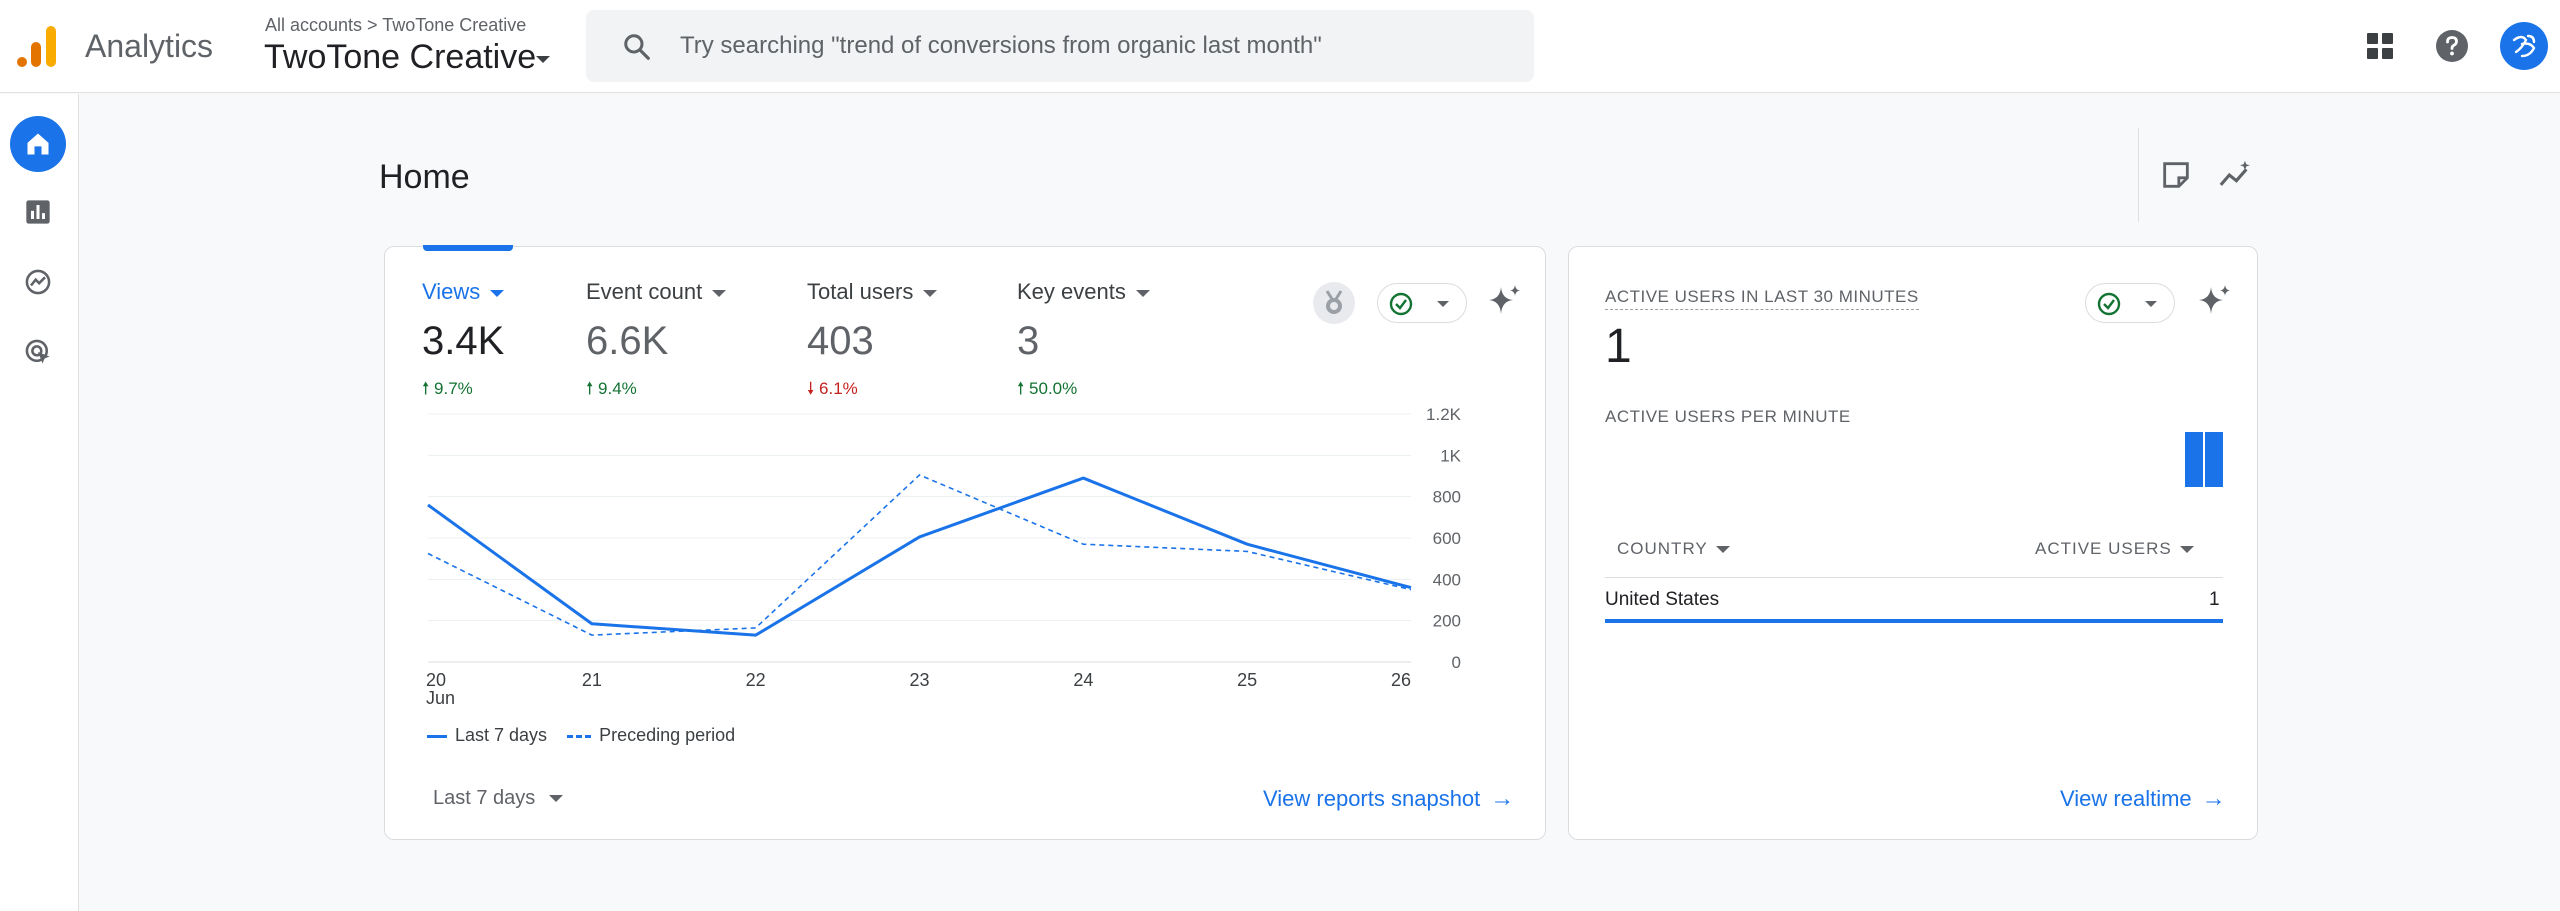  What do you see at coordinates (39, 502) in the screenshot?
I see `left-nav-rail` at bounding box center [39, 502].